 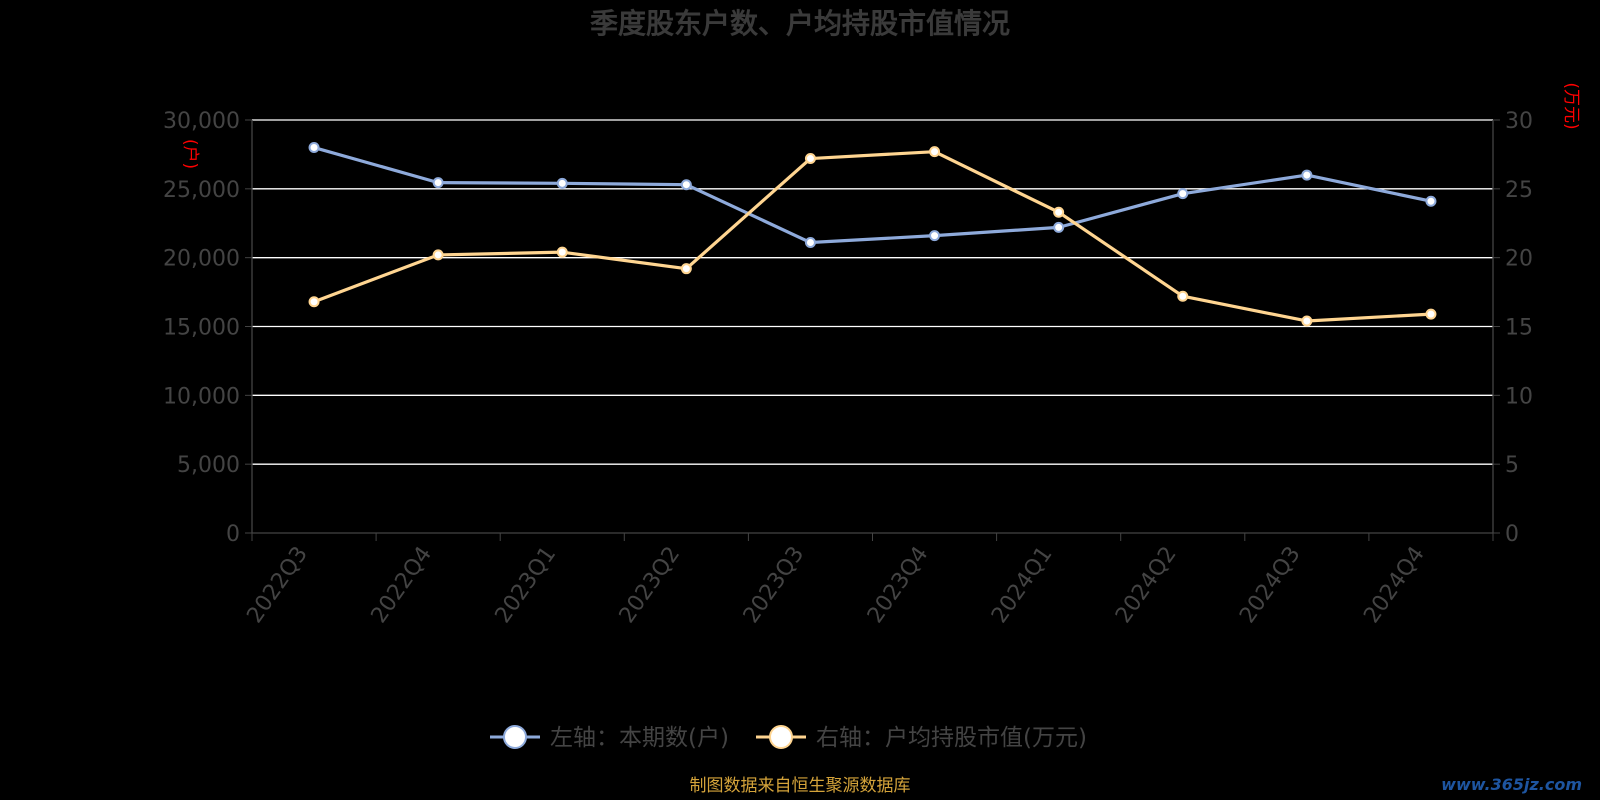 I want to click on legend-label: 左轴：本期数(户), so click(x=639, y=738).